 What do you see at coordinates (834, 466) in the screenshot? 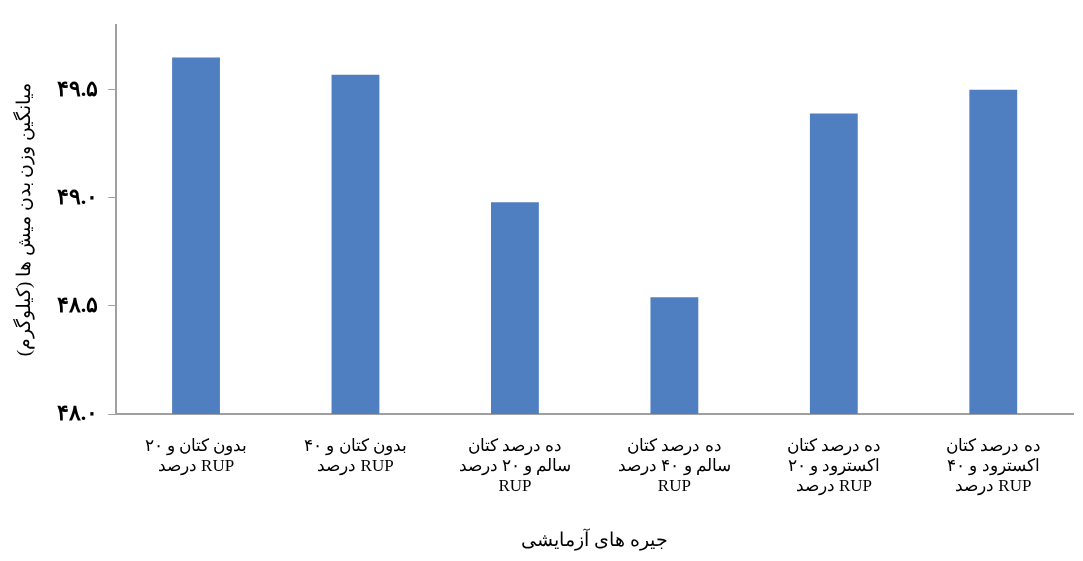
I see `x-tick-label: ده درصد کتان اکسترود و ۲۰ درصد RUP` at bounding box center [834, 466].